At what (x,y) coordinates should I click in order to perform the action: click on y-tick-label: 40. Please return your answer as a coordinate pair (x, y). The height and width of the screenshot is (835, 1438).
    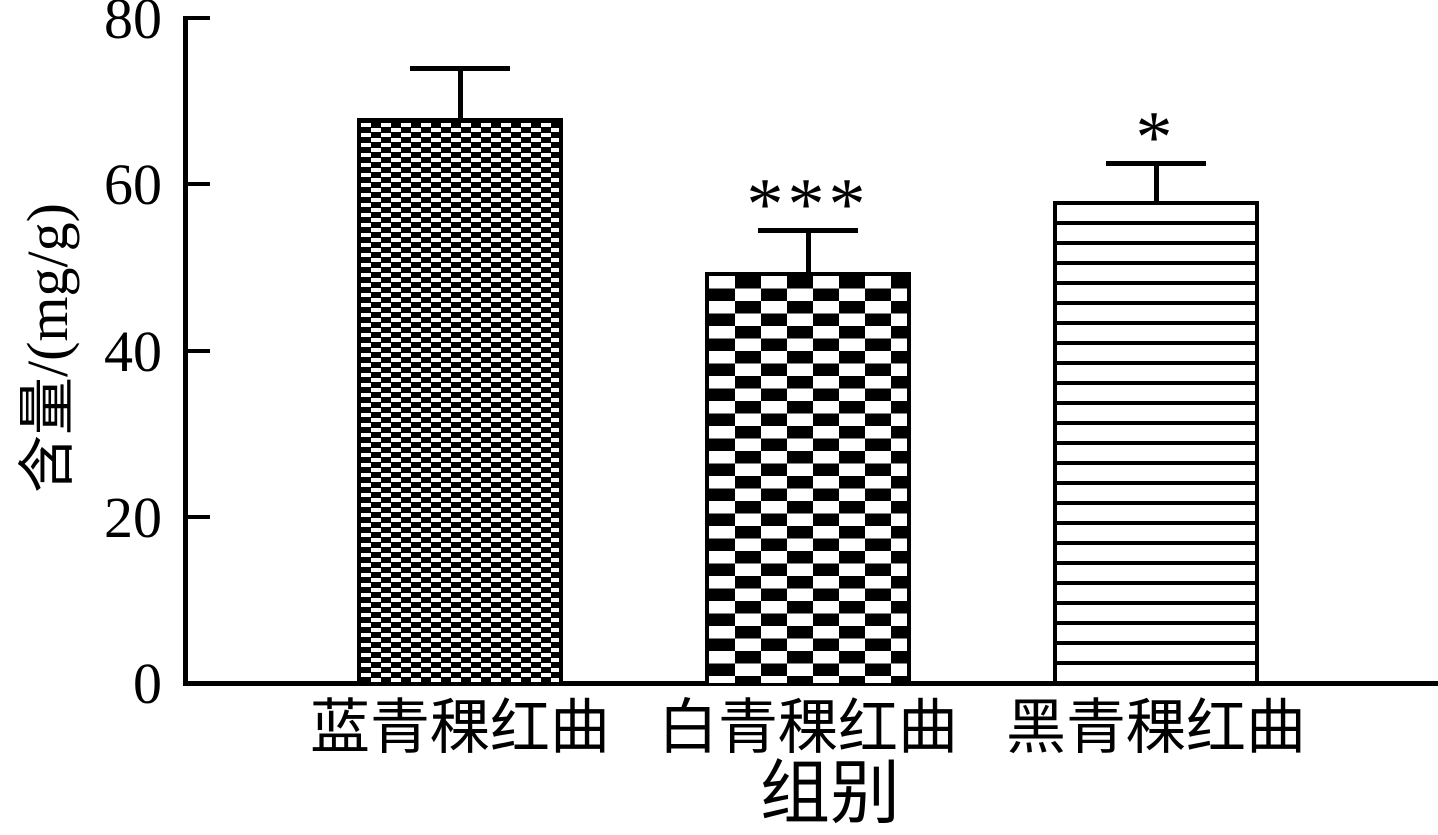
    Looking at the image, I should click on (133, 351).